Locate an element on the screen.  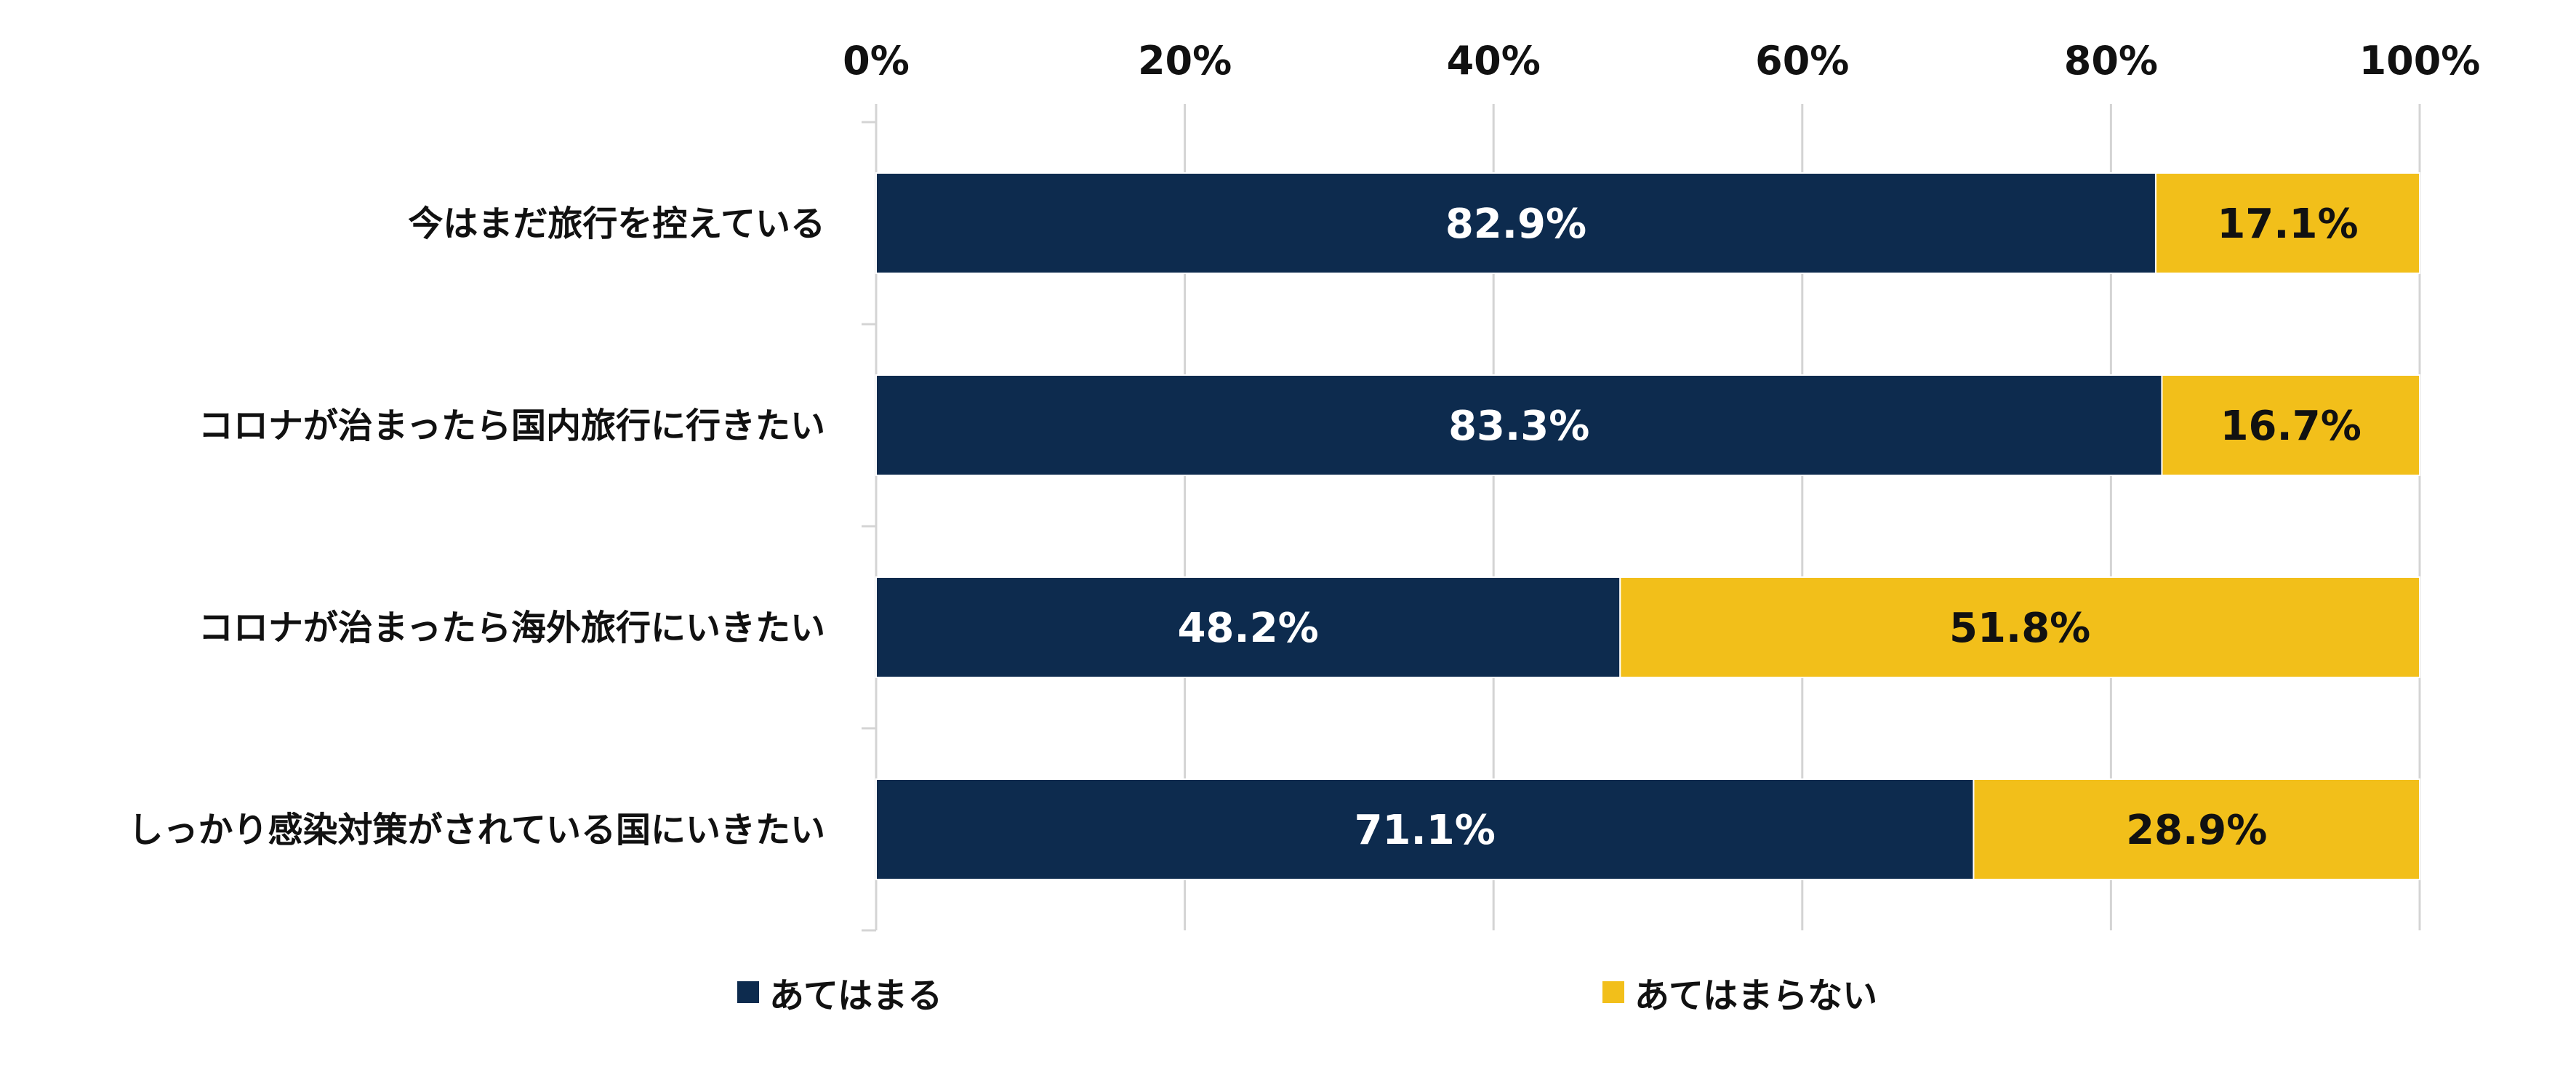
data-label-0-0: 82.9% is located at coordinates (1515, 224).